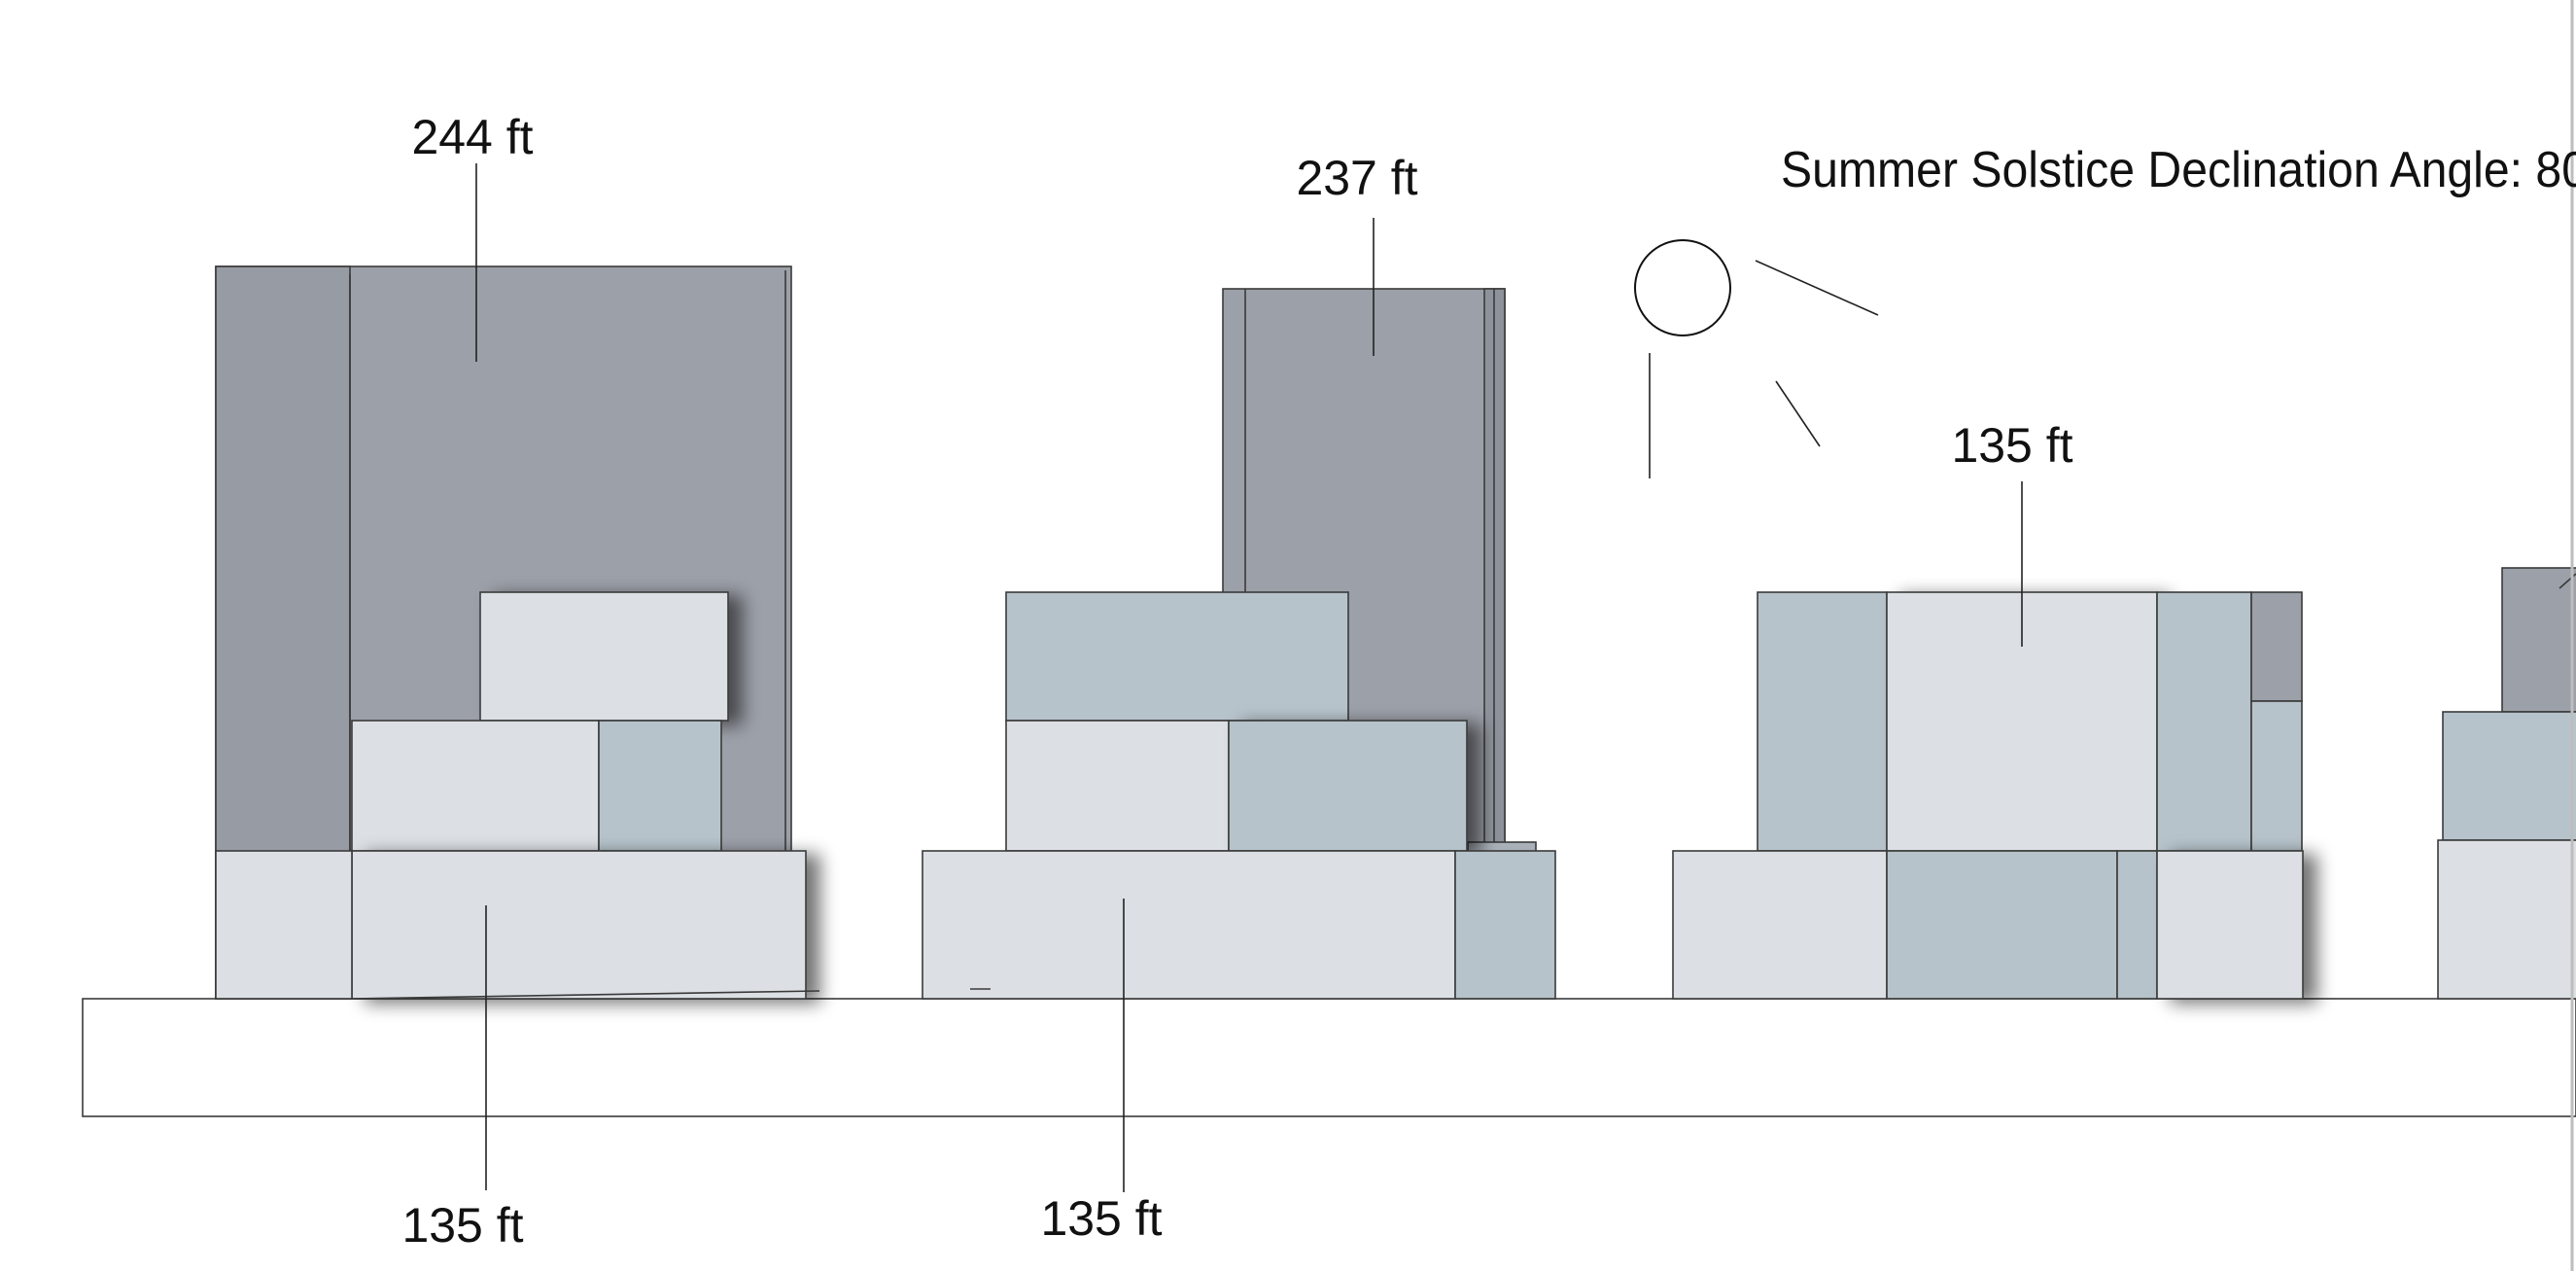 The width and height of the screenshot is (2576, 1271). I want to click on building-b, so click(1239, 644).